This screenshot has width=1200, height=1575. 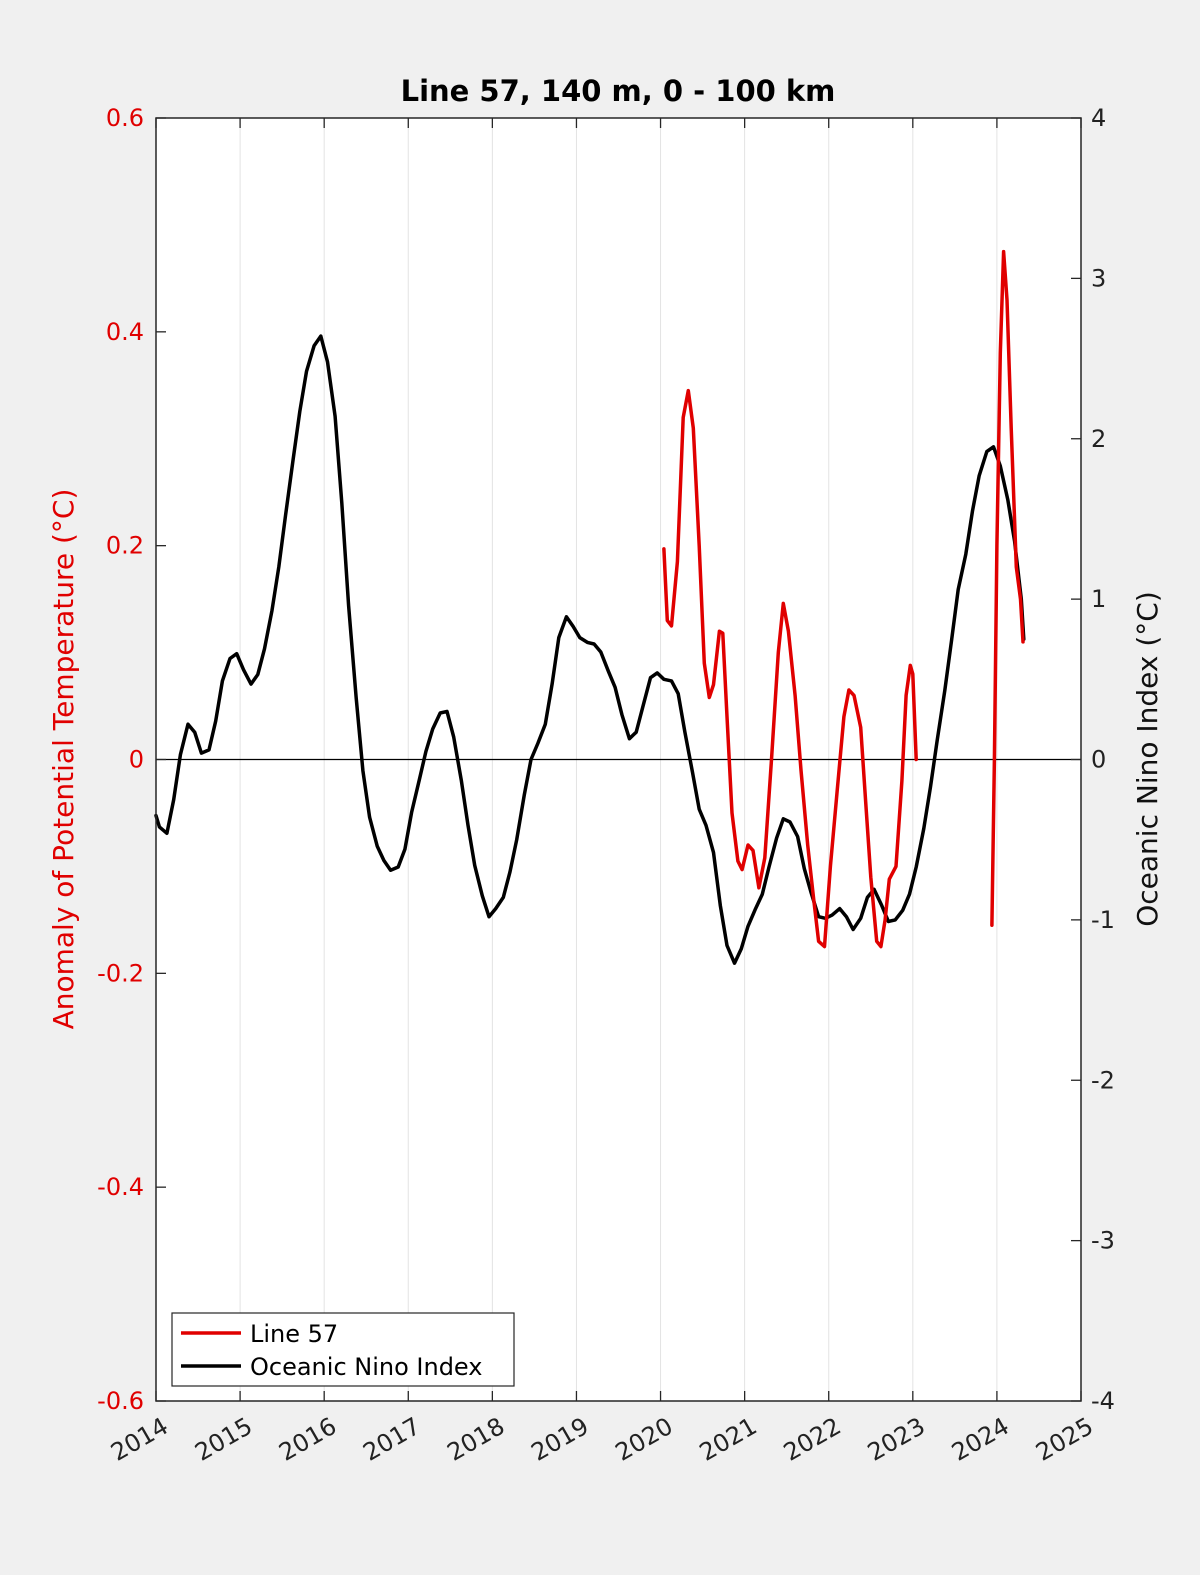 I want to click on y-axis-right: -4 -3 -2 -1 0 1 2 3 4, so click(x=1093, y=759).